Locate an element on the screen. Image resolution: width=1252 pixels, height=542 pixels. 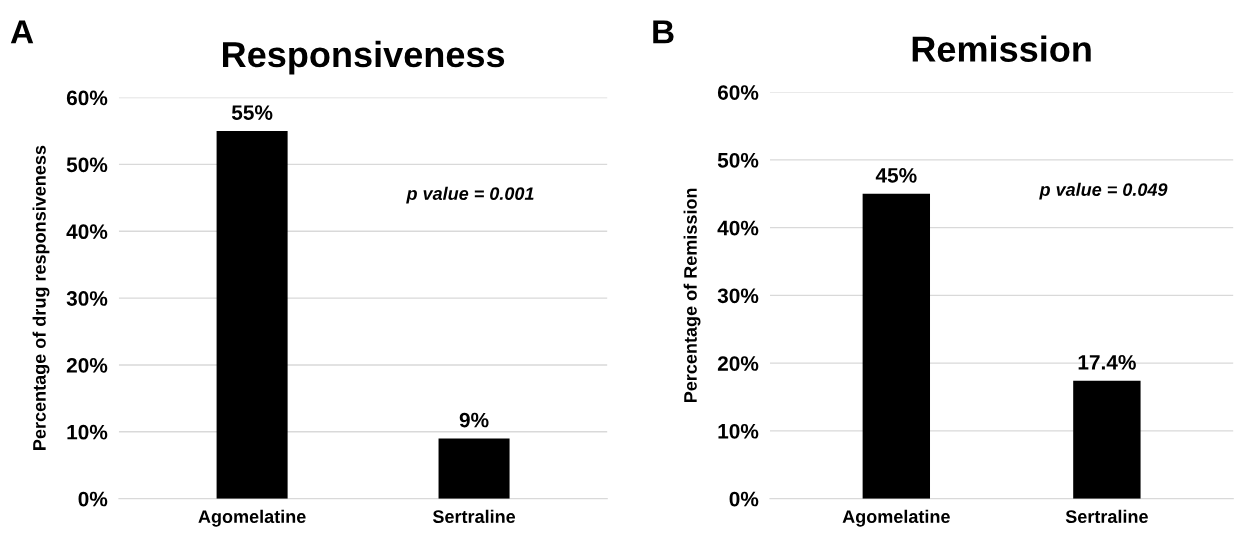
data-label: 9% is located at coordinates (474, 420).